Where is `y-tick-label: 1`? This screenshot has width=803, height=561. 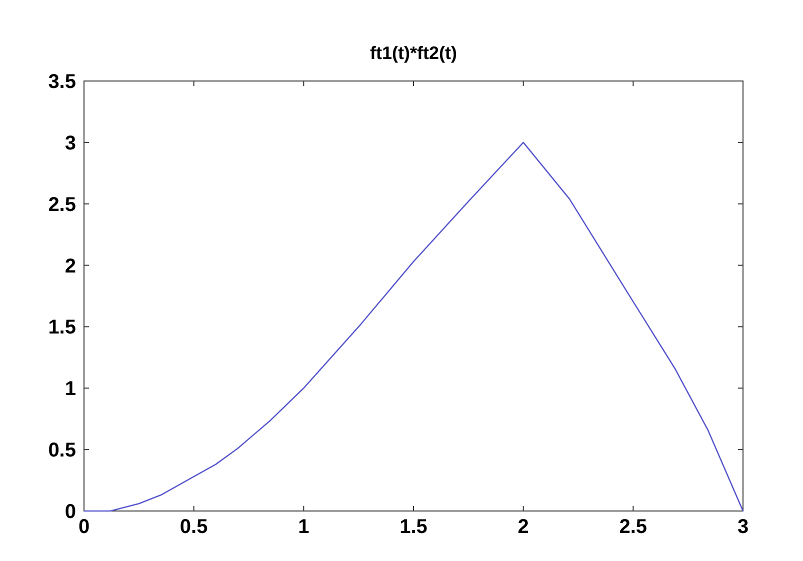 y-tick-label: 1 is located at coordinates (70, 389).